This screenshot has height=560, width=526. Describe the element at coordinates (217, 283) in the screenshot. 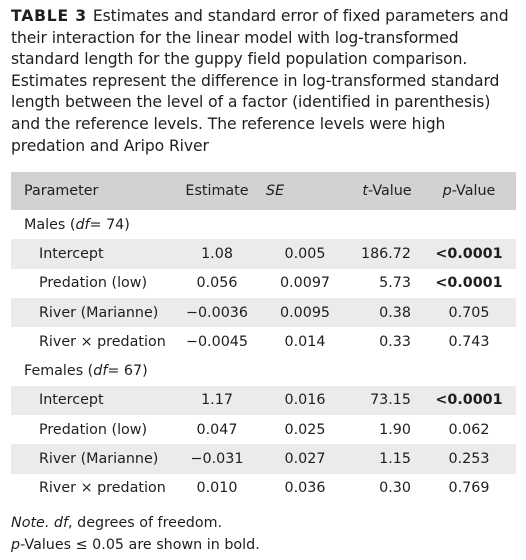

I see `cell-estimate: 0.056` at that location.